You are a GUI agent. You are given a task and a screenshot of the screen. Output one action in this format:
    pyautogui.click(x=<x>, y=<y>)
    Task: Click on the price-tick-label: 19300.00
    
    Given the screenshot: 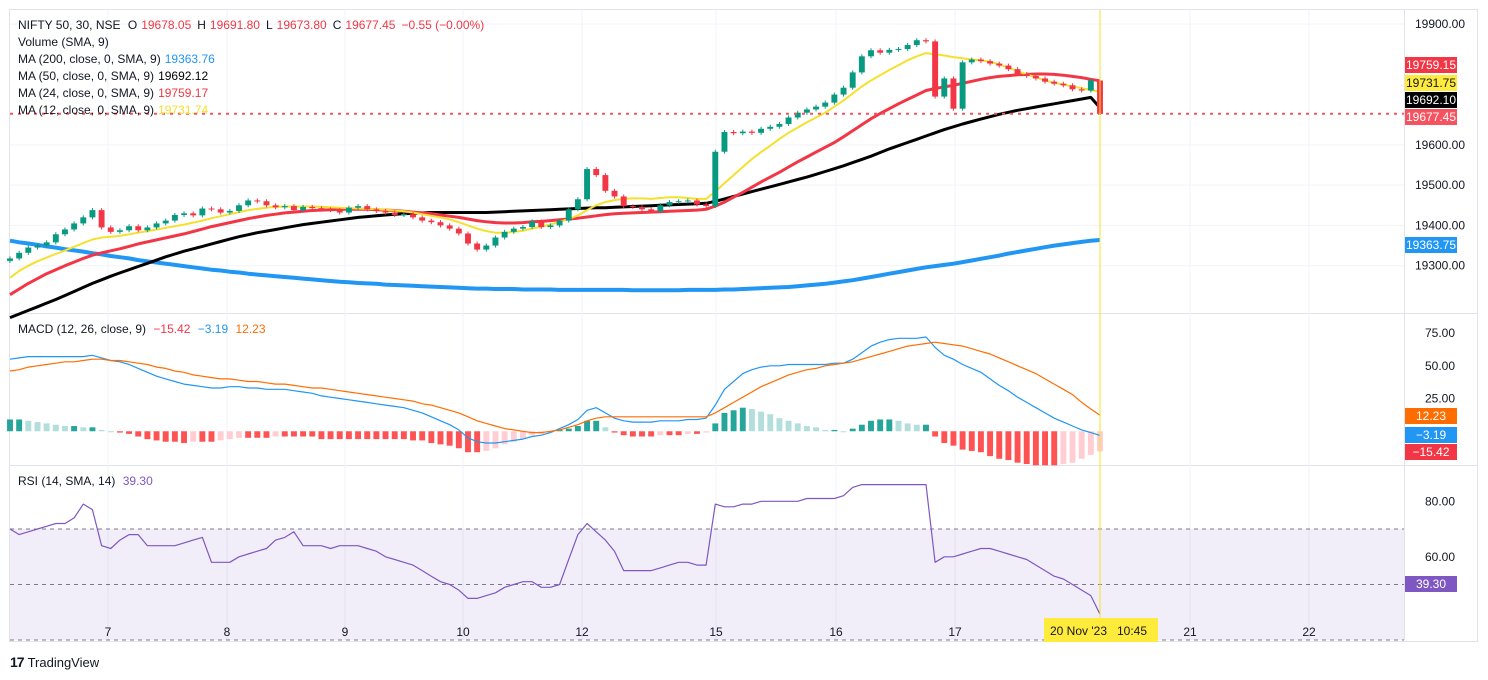 What is the action you would take?
    pyautogui.click(x=1440, y=266)
    